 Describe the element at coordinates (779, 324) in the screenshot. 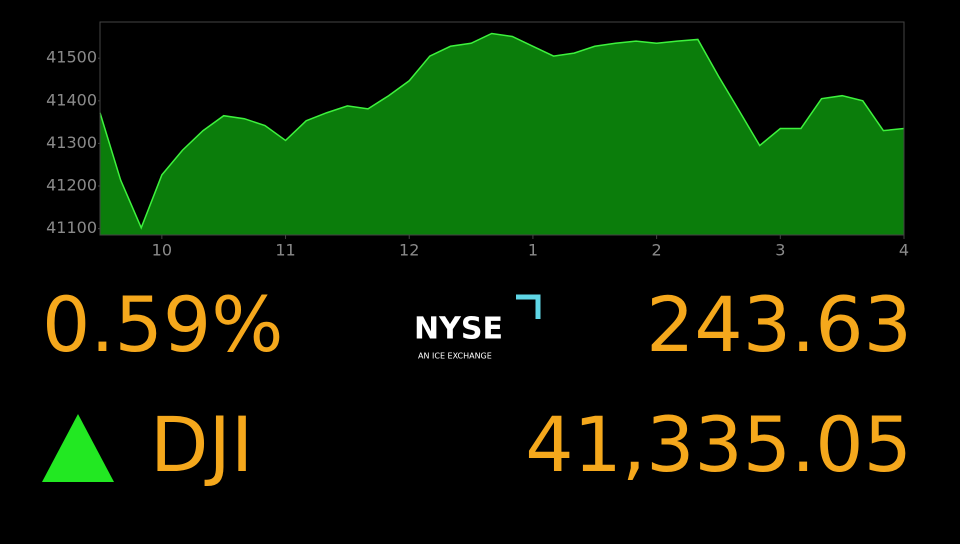

I see `point-change: 243.63` at that location.